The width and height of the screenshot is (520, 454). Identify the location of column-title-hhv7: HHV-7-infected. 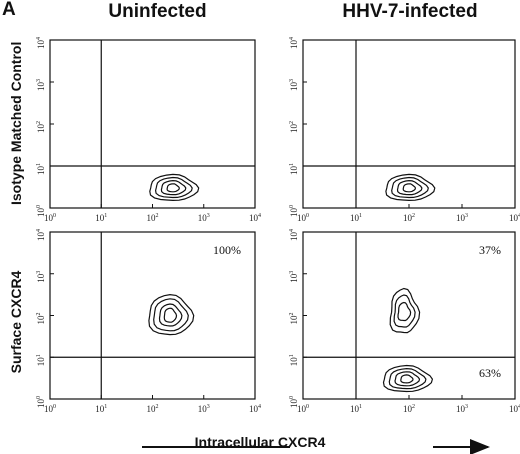
(410, 11).